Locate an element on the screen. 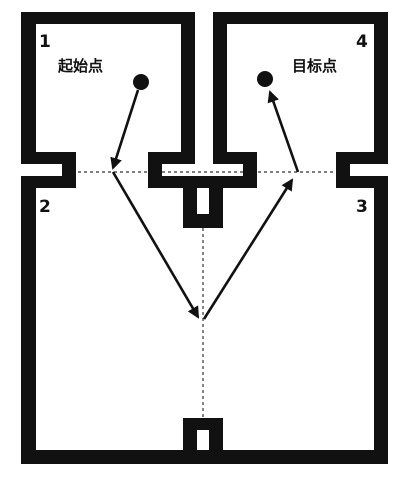 The image size is (402, 489). path-arrow-start-to-door is located at coordinates (125, 129).